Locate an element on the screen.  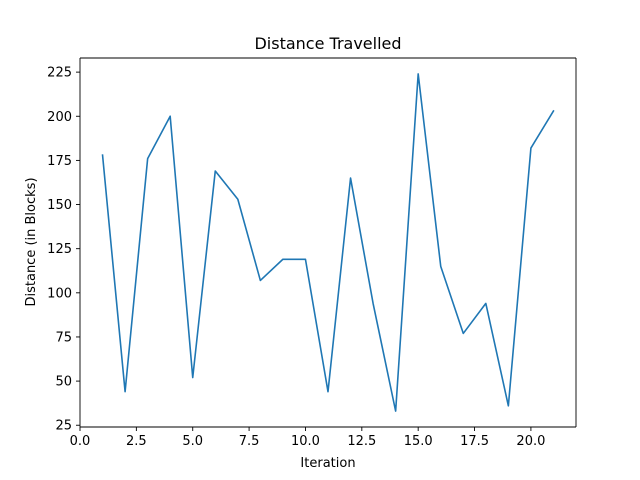
x-tick-label: 17.5 is located at coordinates (474, 441).